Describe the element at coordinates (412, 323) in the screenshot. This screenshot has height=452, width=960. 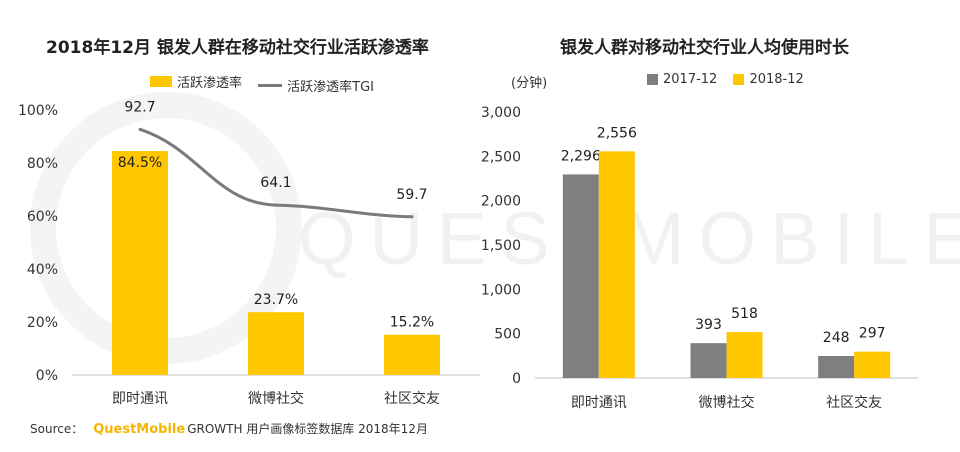
I see `left-bar-data-label: 15.2%` at that location.